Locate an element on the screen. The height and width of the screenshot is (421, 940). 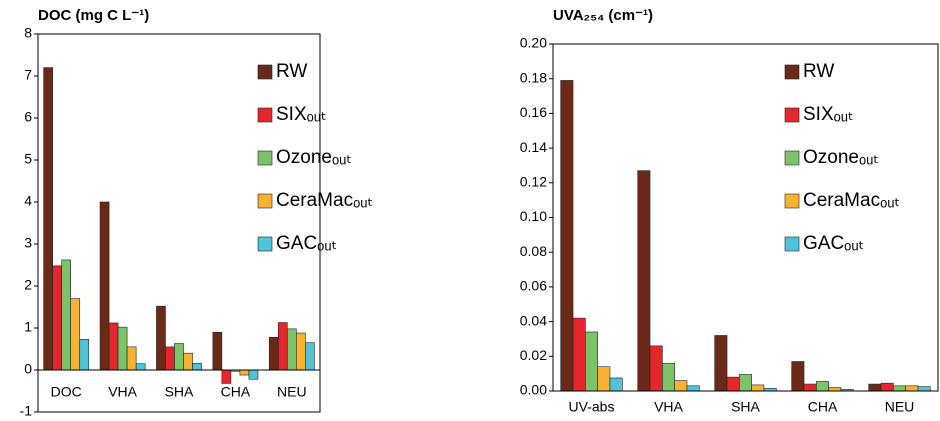
y-tick-label: 3 is located at coordinates (28, 243).